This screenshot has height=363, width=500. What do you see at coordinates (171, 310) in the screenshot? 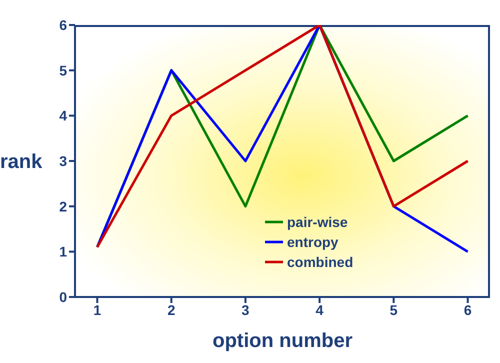
I see `x-tick-label: 2` at bounding box center [171, 310].